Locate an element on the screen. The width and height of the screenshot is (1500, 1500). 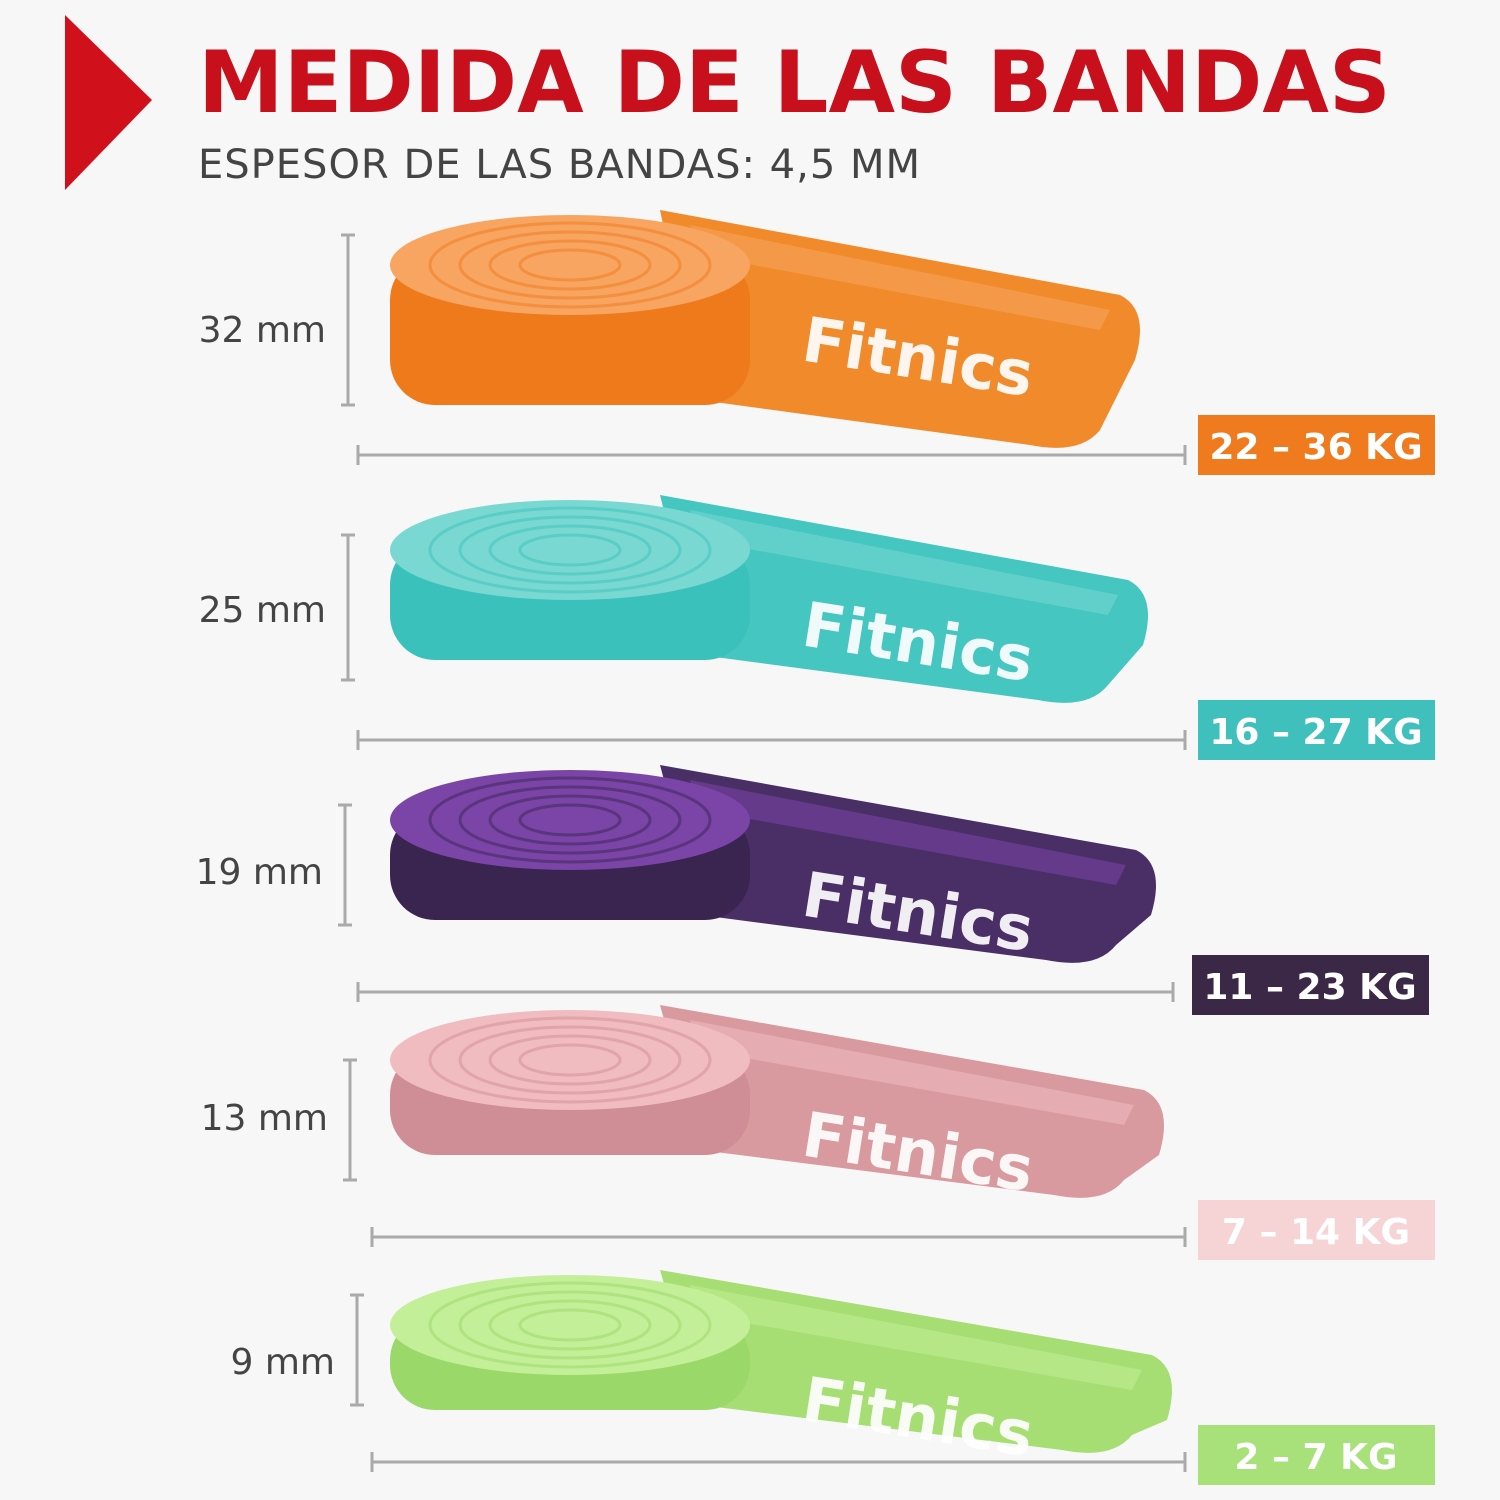
title-arrow is located at coordinates (108, 102).